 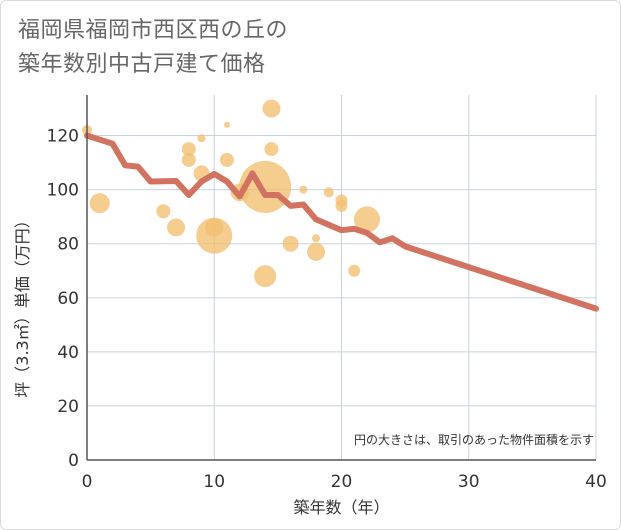 I want to click on y-tick-labels: 0 20 40 60 80 100 120, so click(x=63, y=299).